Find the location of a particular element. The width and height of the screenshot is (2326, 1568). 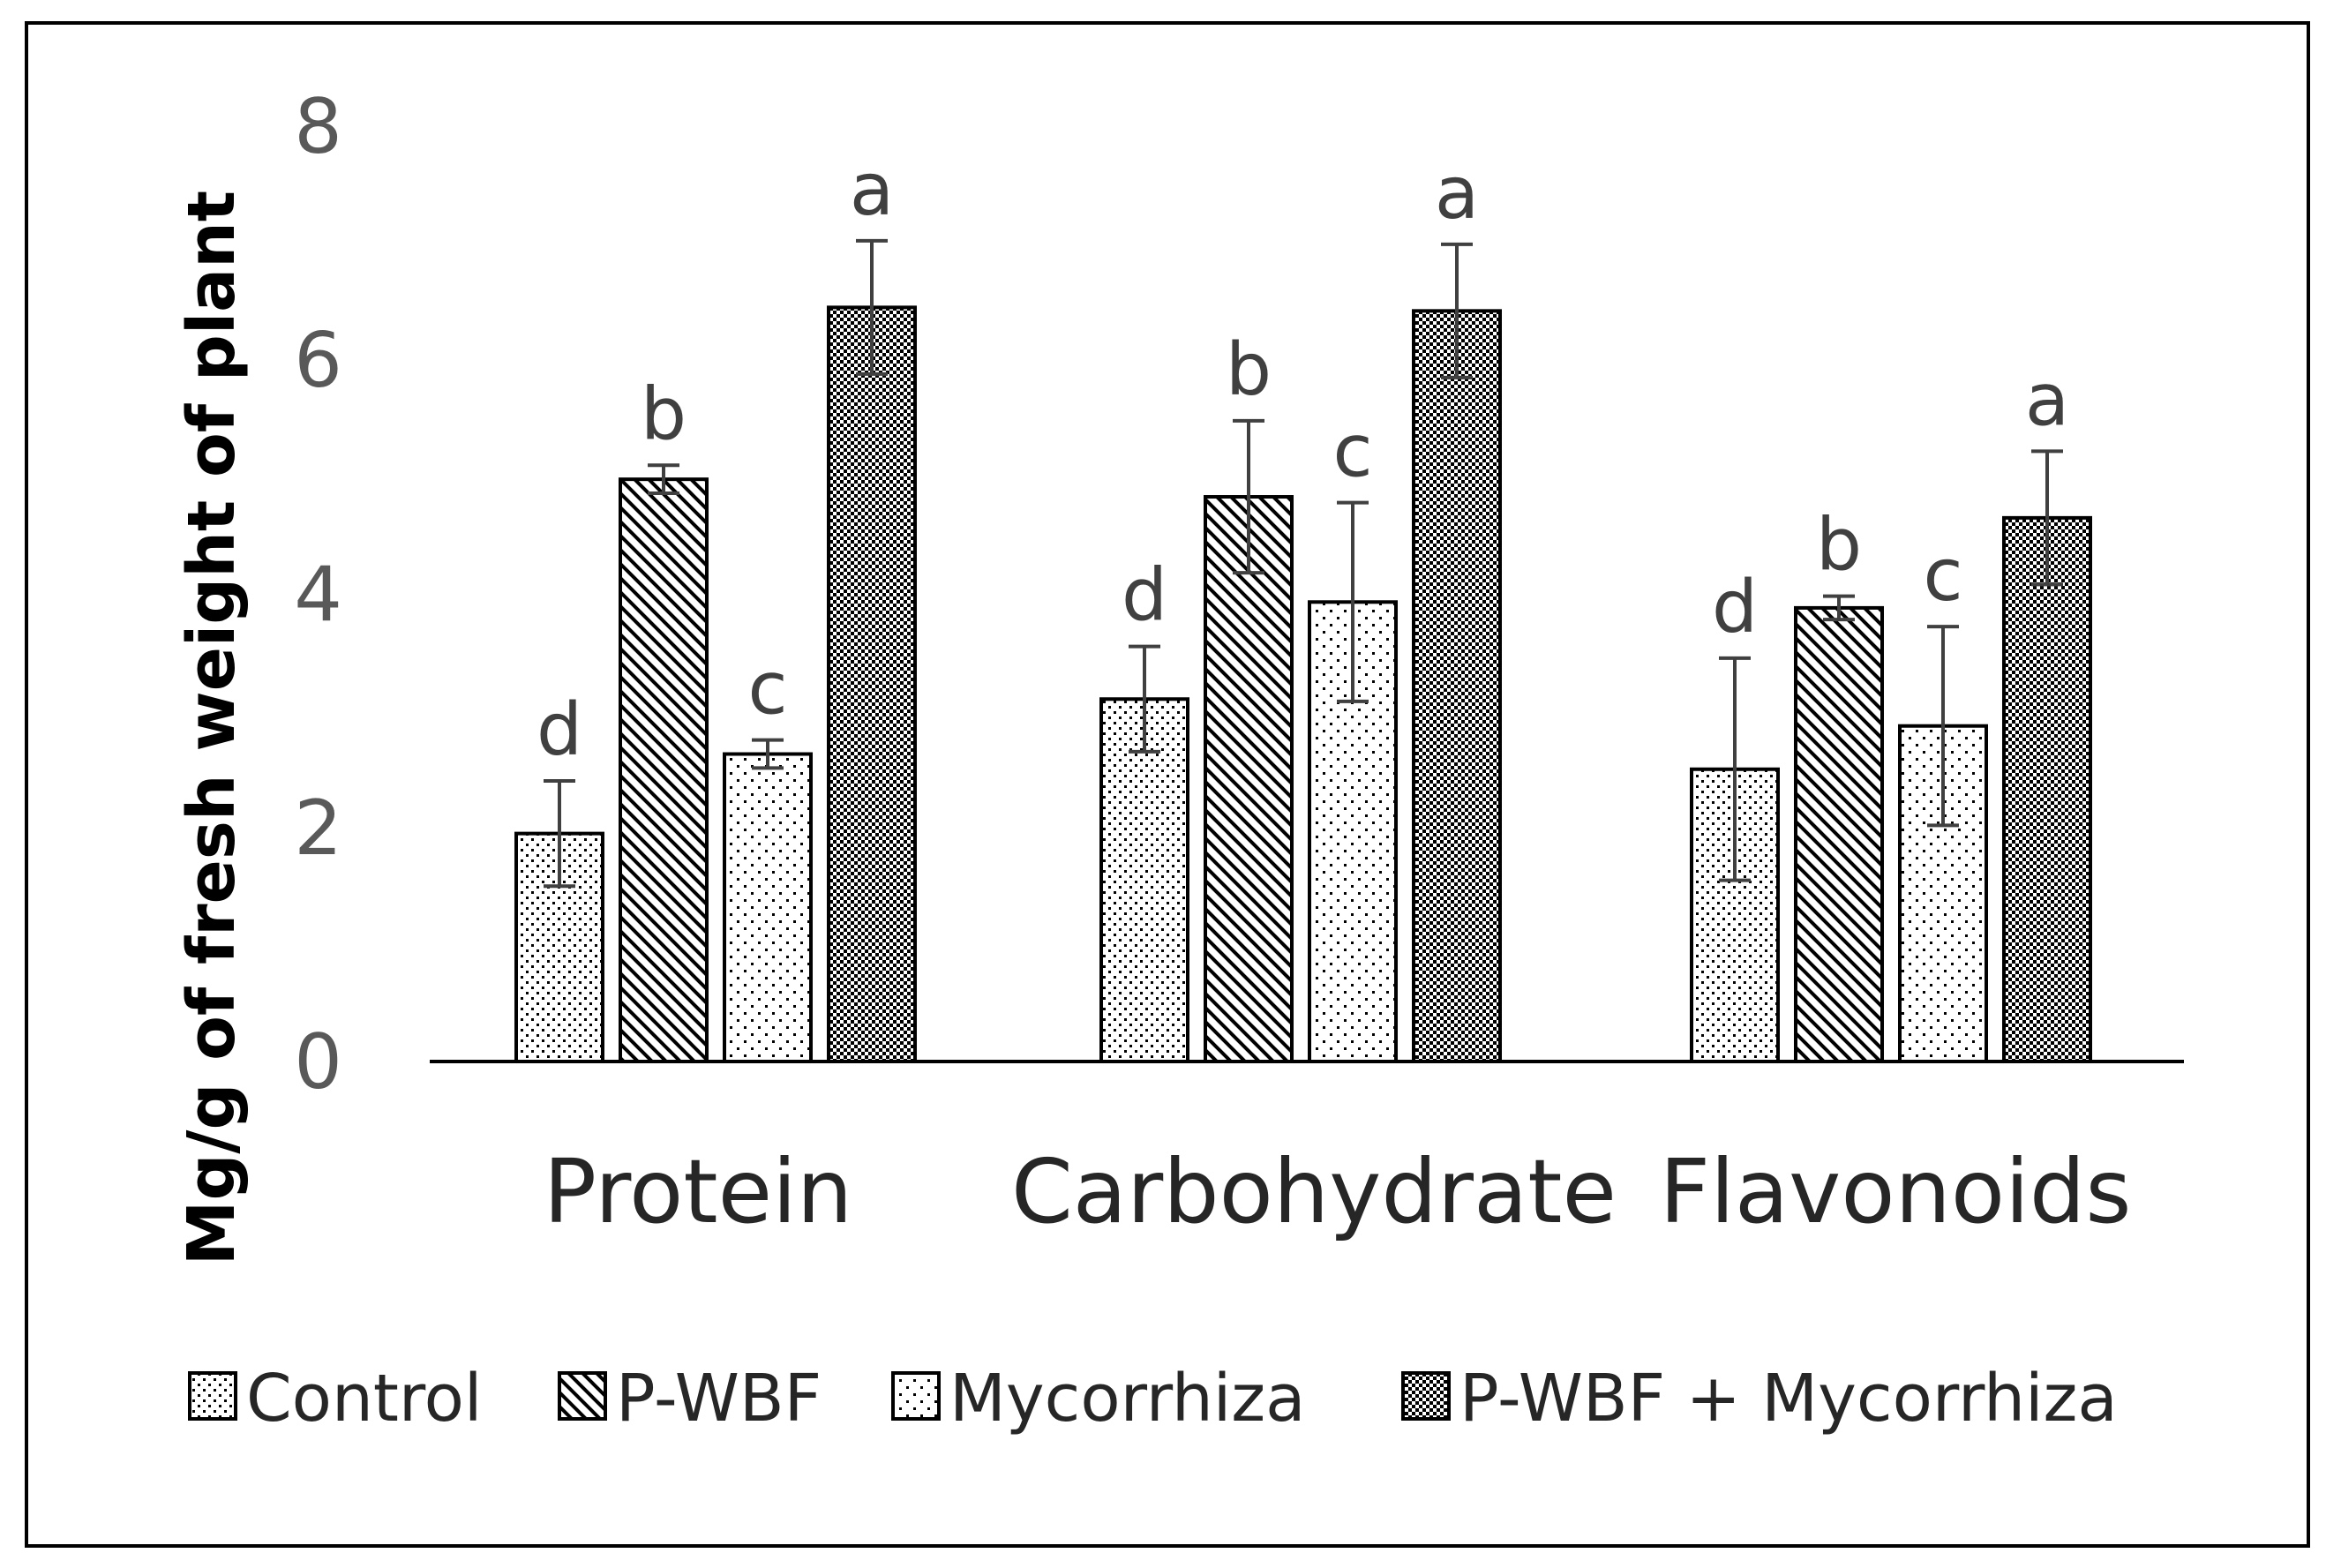

legend-label: P-WBF is located at coordinates (719, 1399).